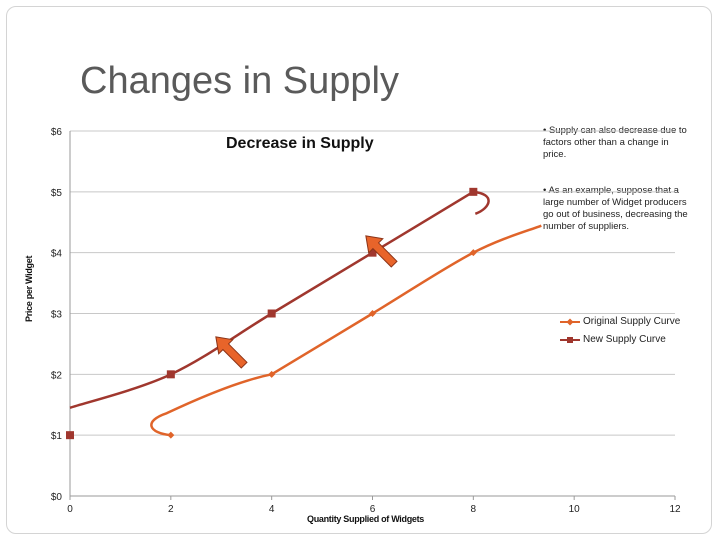 The width and height of the screenshot is (720, 540). What do you see at coordinates (57, 254) in the screenshot?
I see `y-tick-label: $4` at bounding box center [57, 254].